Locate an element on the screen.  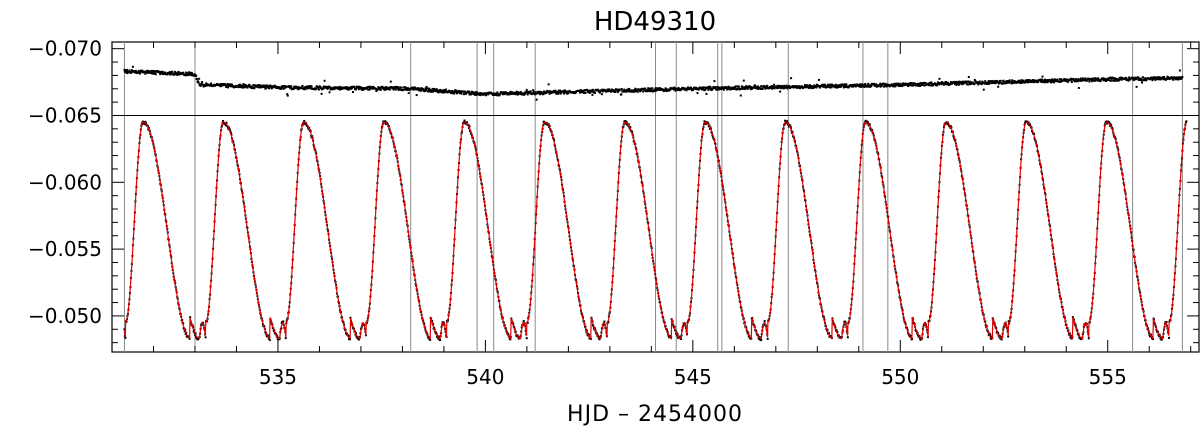
y-tick-label-4: −0.050 is located at coordinates (65, 316).